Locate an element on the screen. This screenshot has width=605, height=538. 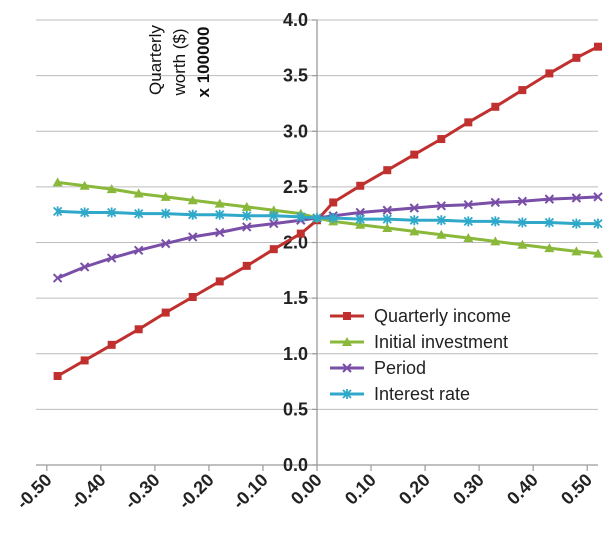
legend-label: Interest rate is located at coordinates (422, 394).